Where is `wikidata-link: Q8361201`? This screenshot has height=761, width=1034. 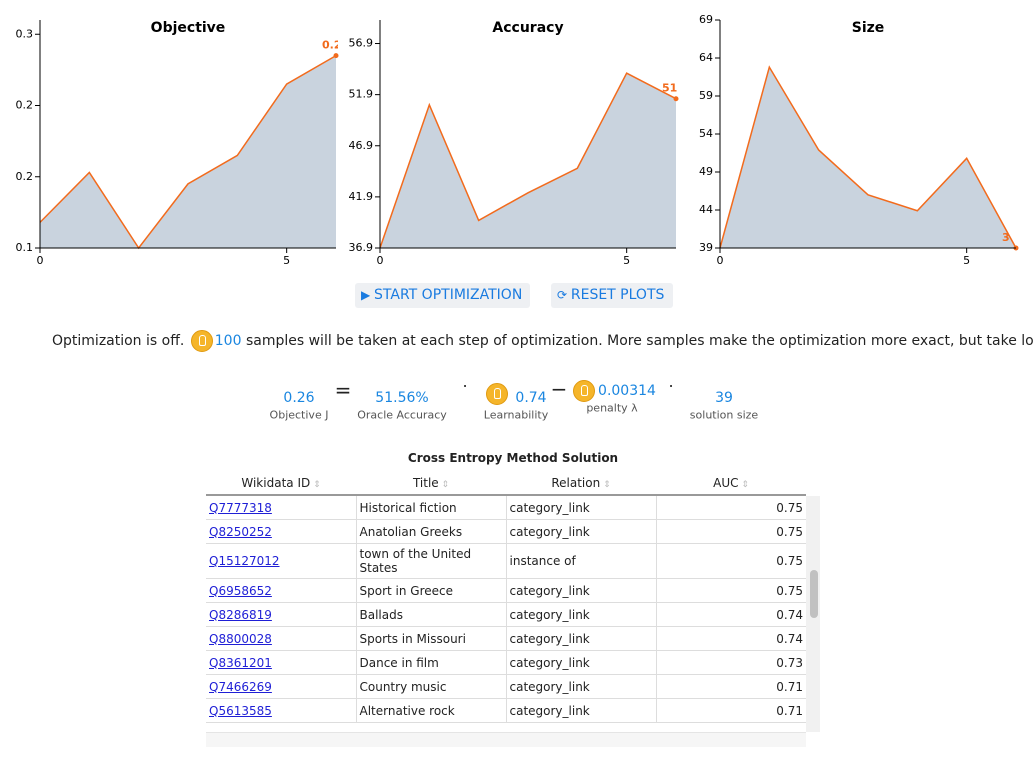
wikidata-link: Q8361201 is located at coordinates (240, 662).